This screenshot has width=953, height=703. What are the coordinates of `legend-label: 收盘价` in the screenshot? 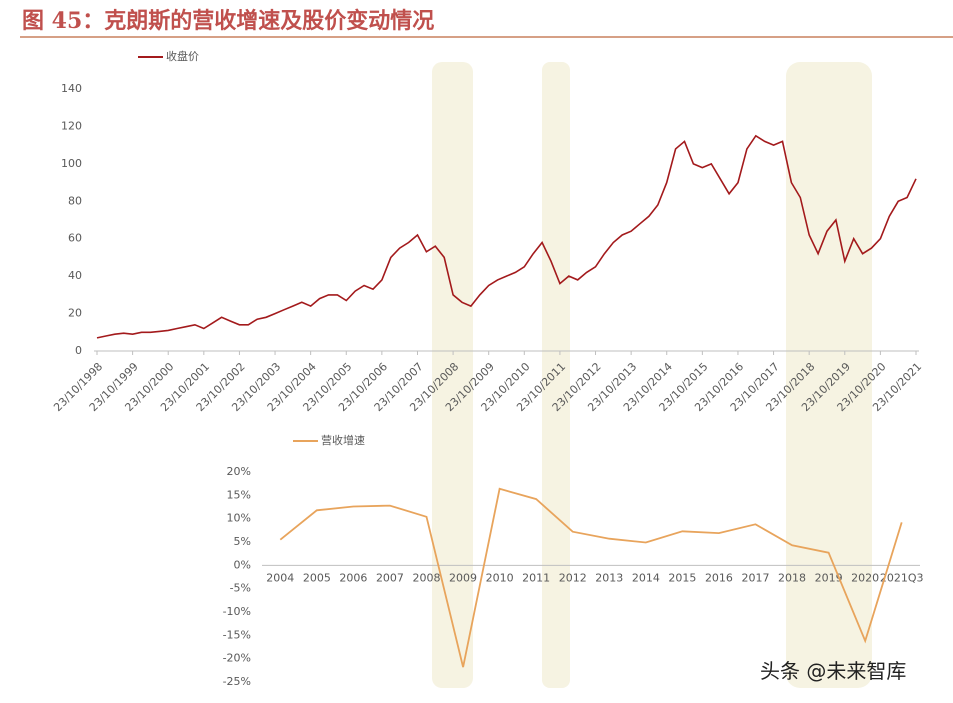 It's located at (182, 56).